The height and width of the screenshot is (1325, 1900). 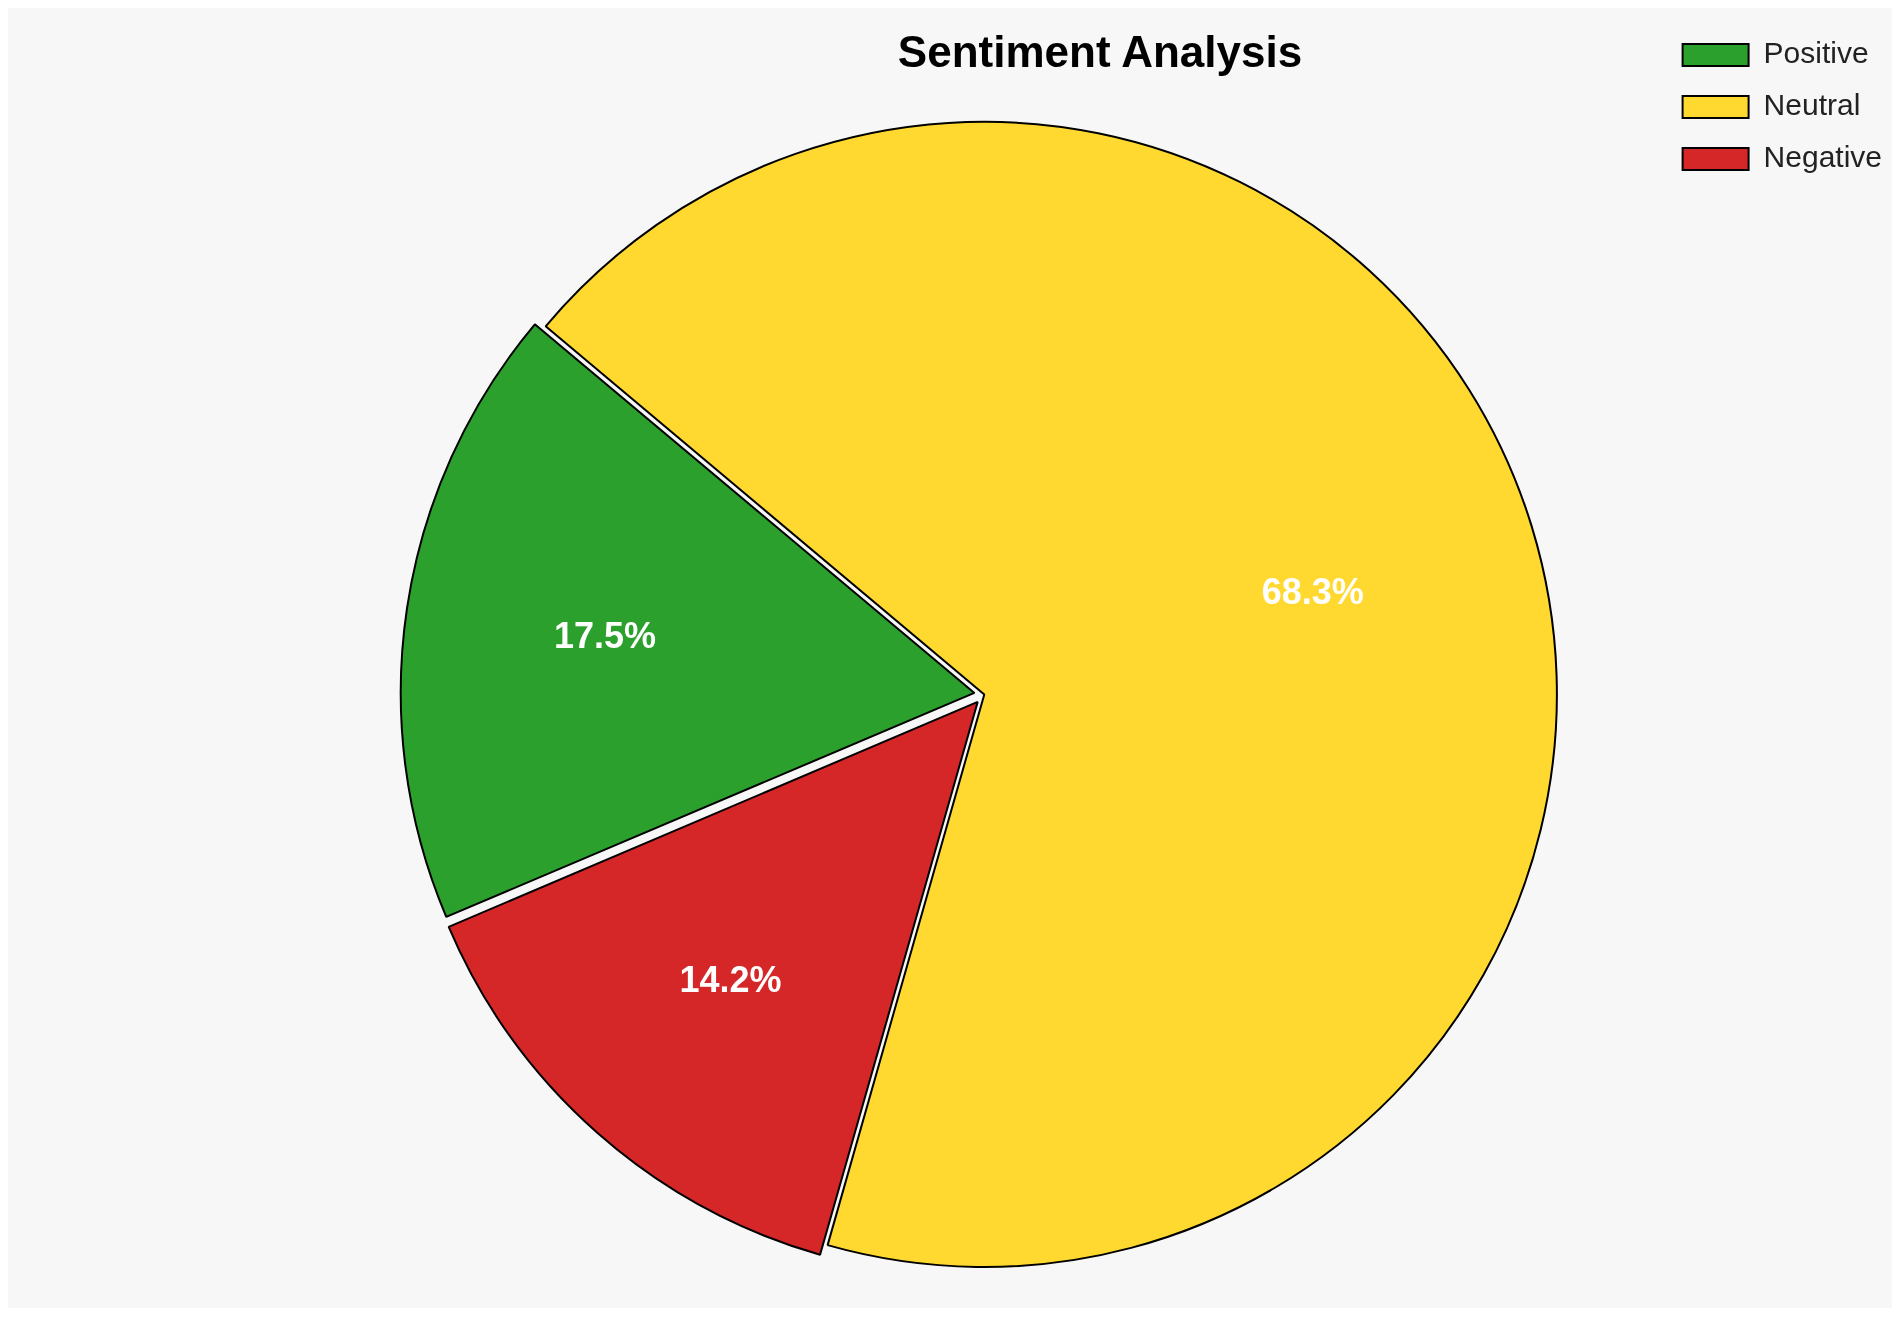 What do you see at coordinates (1822, 157) in the screenshot?
I see `legend-label: Negative` at bounding box center [1822, 157].